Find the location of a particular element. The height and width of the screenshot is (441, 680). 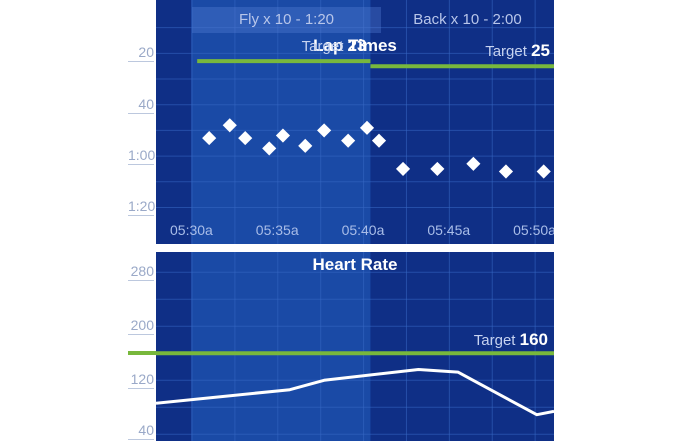

tab-fly: Fly x 10 - 1:20 is located at coordinates (286, 20).